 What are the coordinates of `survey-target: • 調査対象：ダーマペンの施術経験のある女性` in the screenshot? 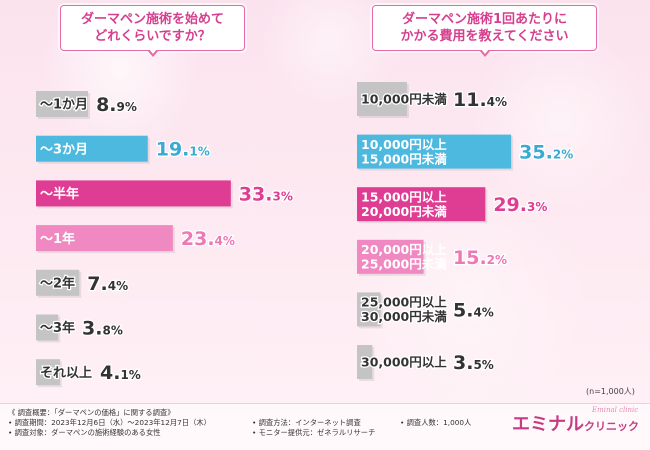 It's located at (84, 432).